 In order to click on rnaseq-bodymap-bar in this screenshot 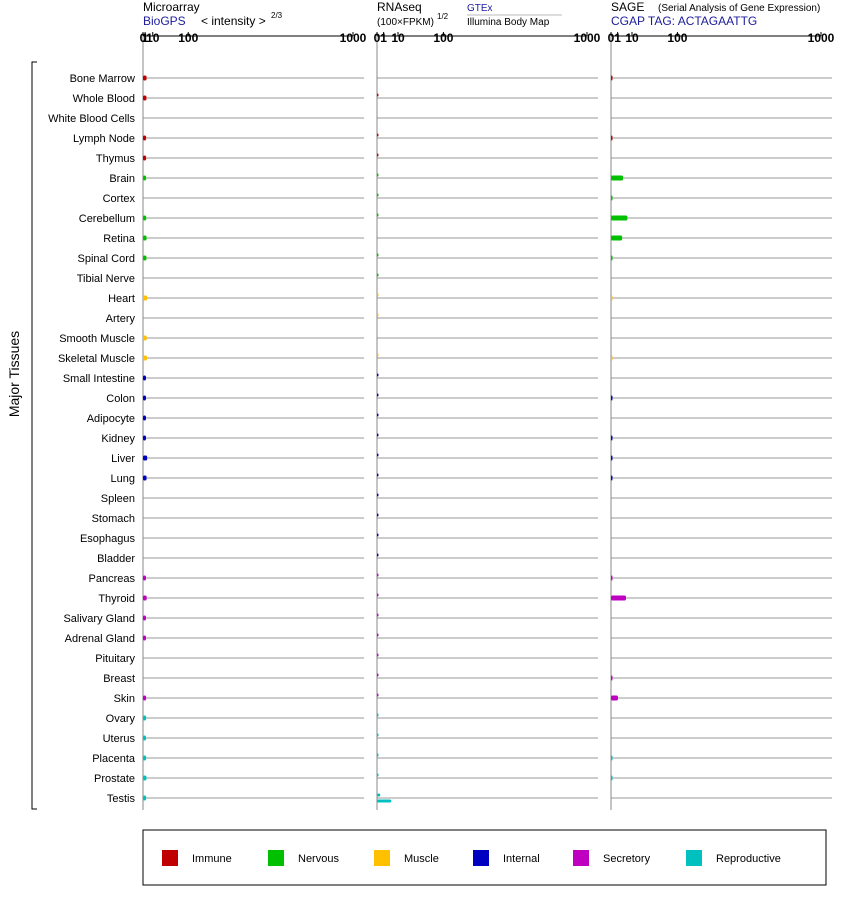, I will do `click(384, 801)`.